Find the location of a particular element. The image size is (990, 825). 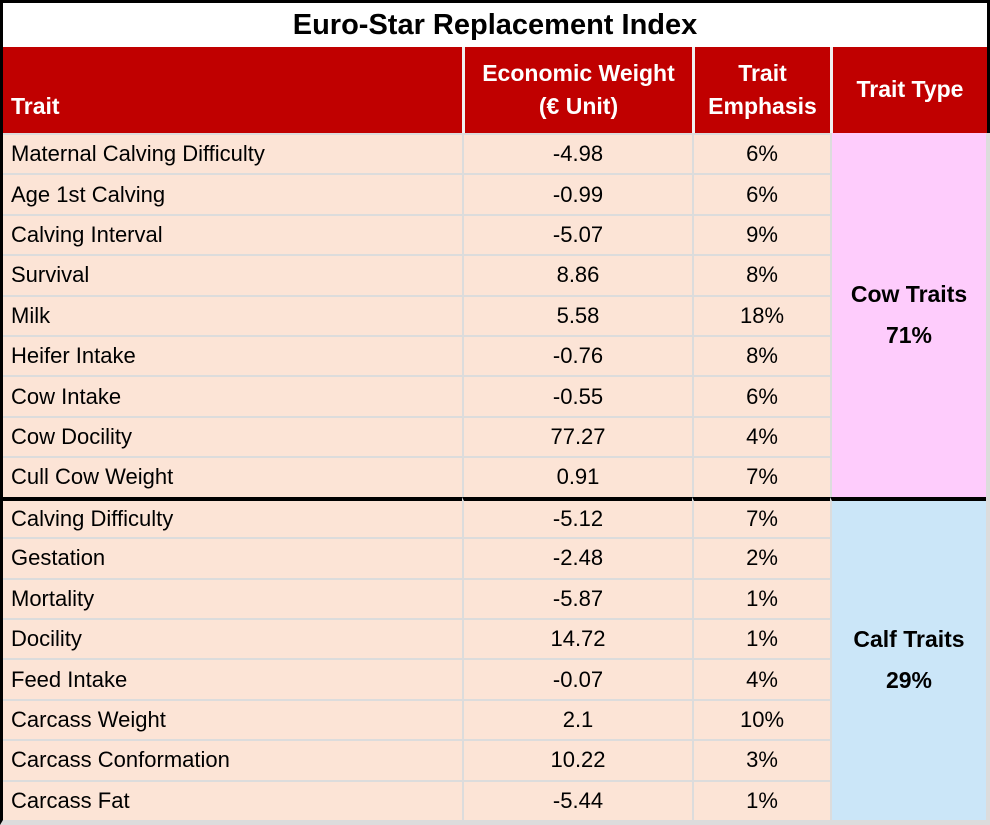

table-cell-weight: 0.91 is located at coordinates (577, 476).